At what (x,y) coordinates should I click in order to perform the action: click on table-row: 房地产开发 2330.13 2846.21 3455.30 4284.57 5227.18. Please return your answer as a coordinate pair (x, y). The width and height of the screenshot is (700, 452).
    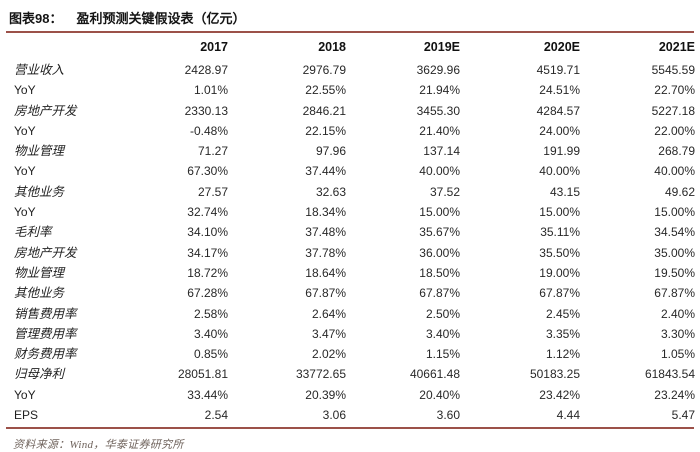
    Looking at the image, I should click on (347, 111).